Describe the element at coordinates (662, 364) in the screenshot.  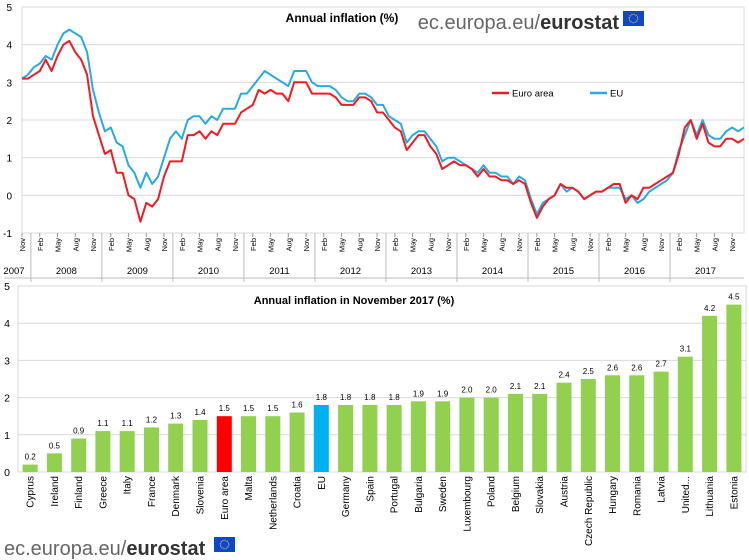
I see `bar-value-label: 2.7` at that location.